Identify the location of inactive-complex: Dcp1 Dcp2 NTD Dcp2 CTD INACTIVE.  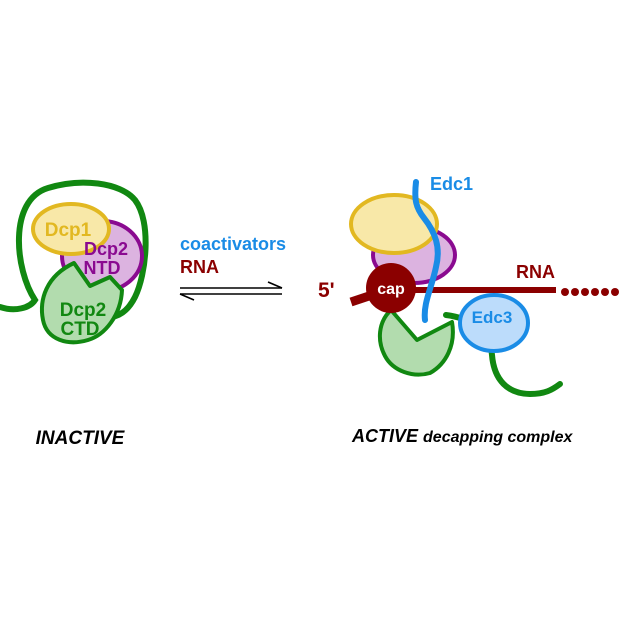
(74, 314).